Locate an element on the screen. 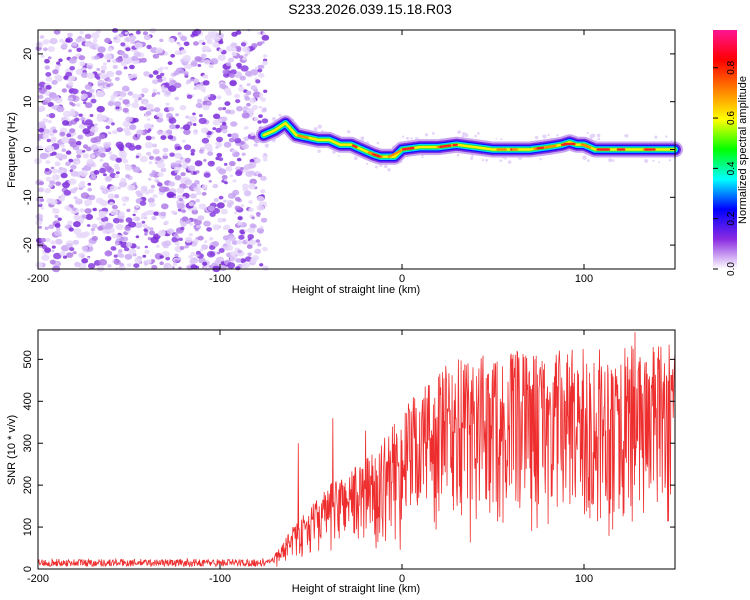 The height and width of the screenshot is (600, 750). x-tick-label: -200 is located at coordinates (38, 579).